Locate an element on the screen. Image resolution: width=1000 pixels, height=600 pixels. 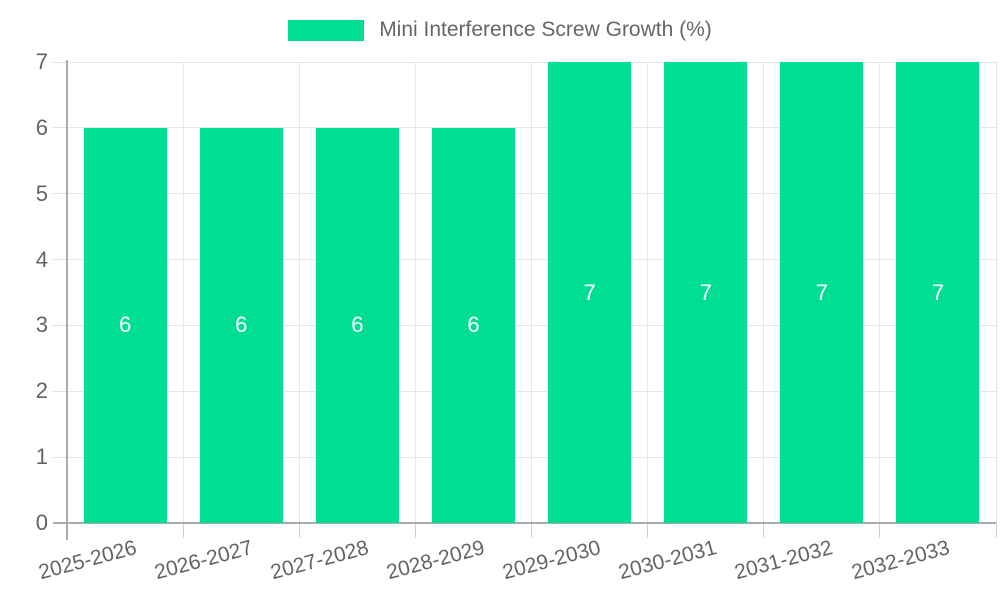
x-tick-label: 2025-2026 is located at coordinates (87, 560).